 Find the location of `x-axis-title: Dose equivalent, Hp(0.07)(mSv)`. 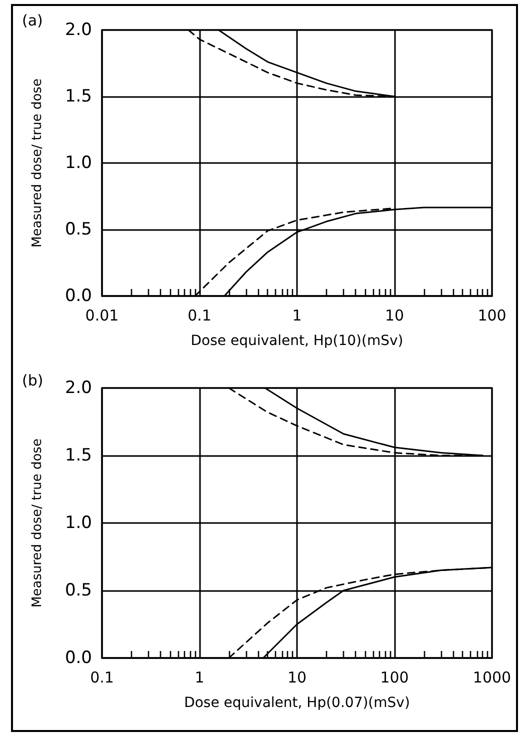

x-axis-title: Dose equivalent, Hp(0.07)(mSv) is located at coordinates (297, 703).